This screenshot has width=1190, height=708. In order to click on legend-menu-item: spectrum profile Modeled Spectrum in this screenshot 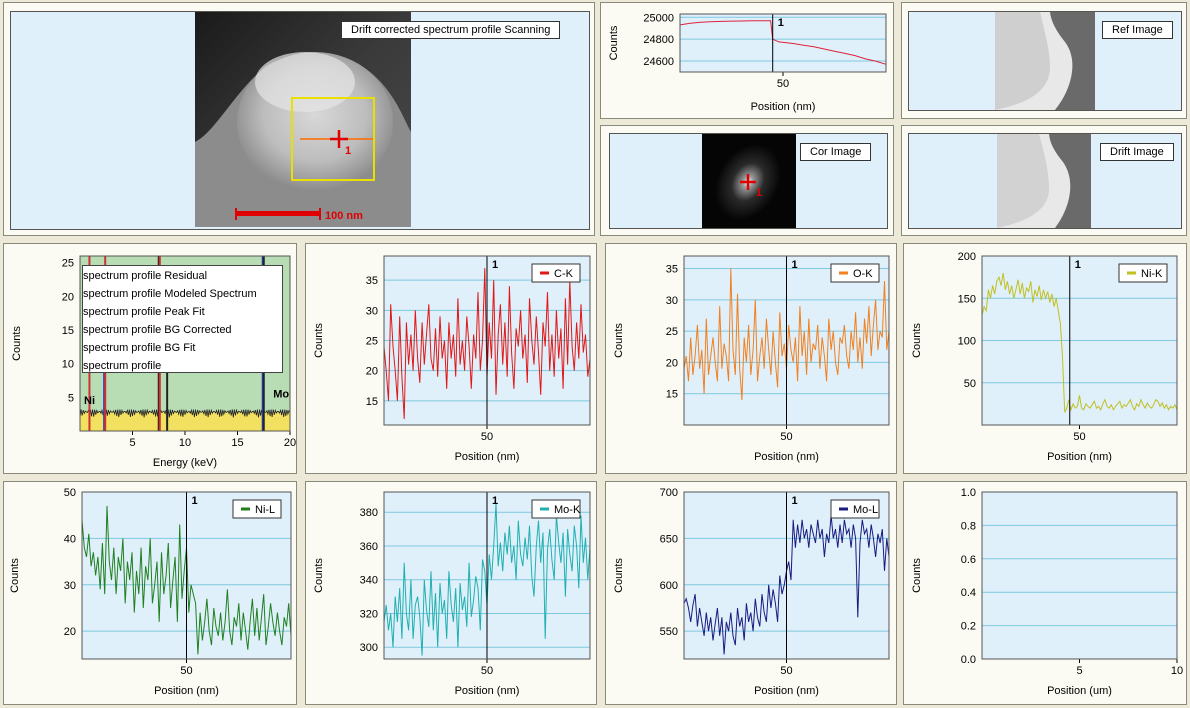, I will do `click(170, 294)`.